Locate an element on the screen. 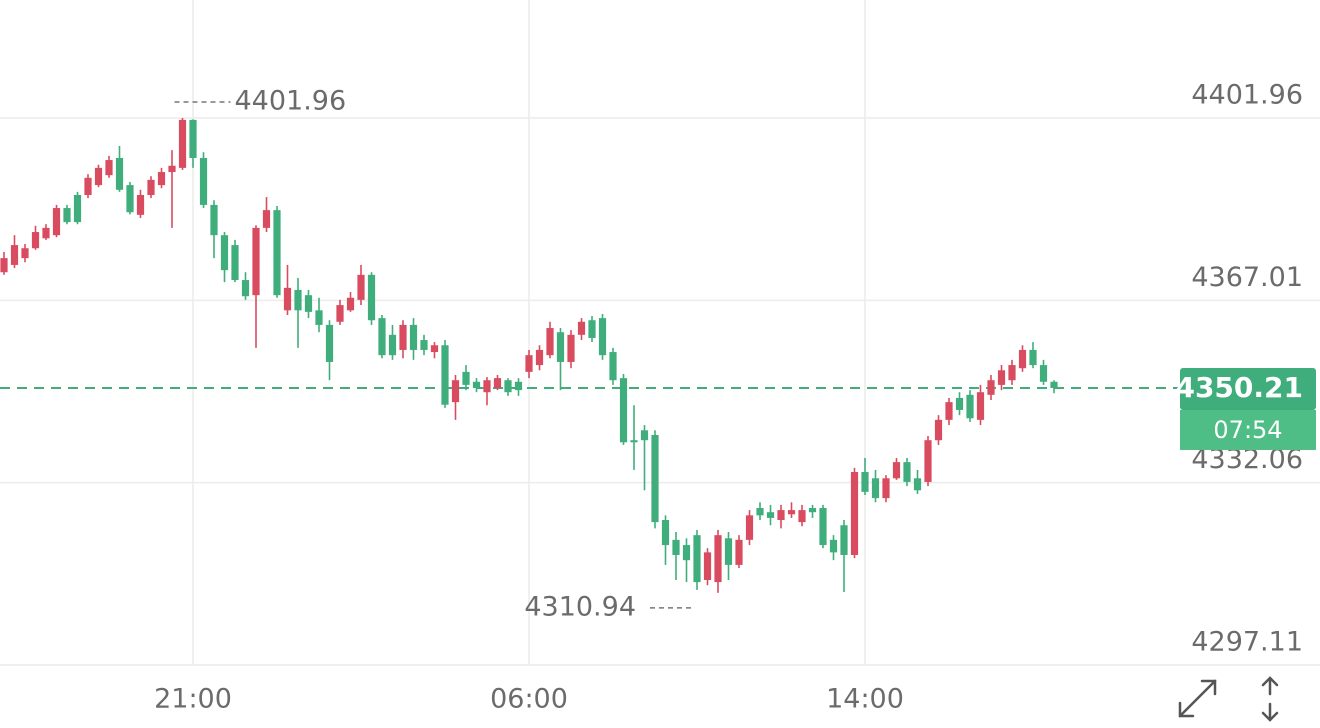 The height and width of the screenshot is (728, 1320). x-tick-label: 14:00 is located at coordinates (865, 699).